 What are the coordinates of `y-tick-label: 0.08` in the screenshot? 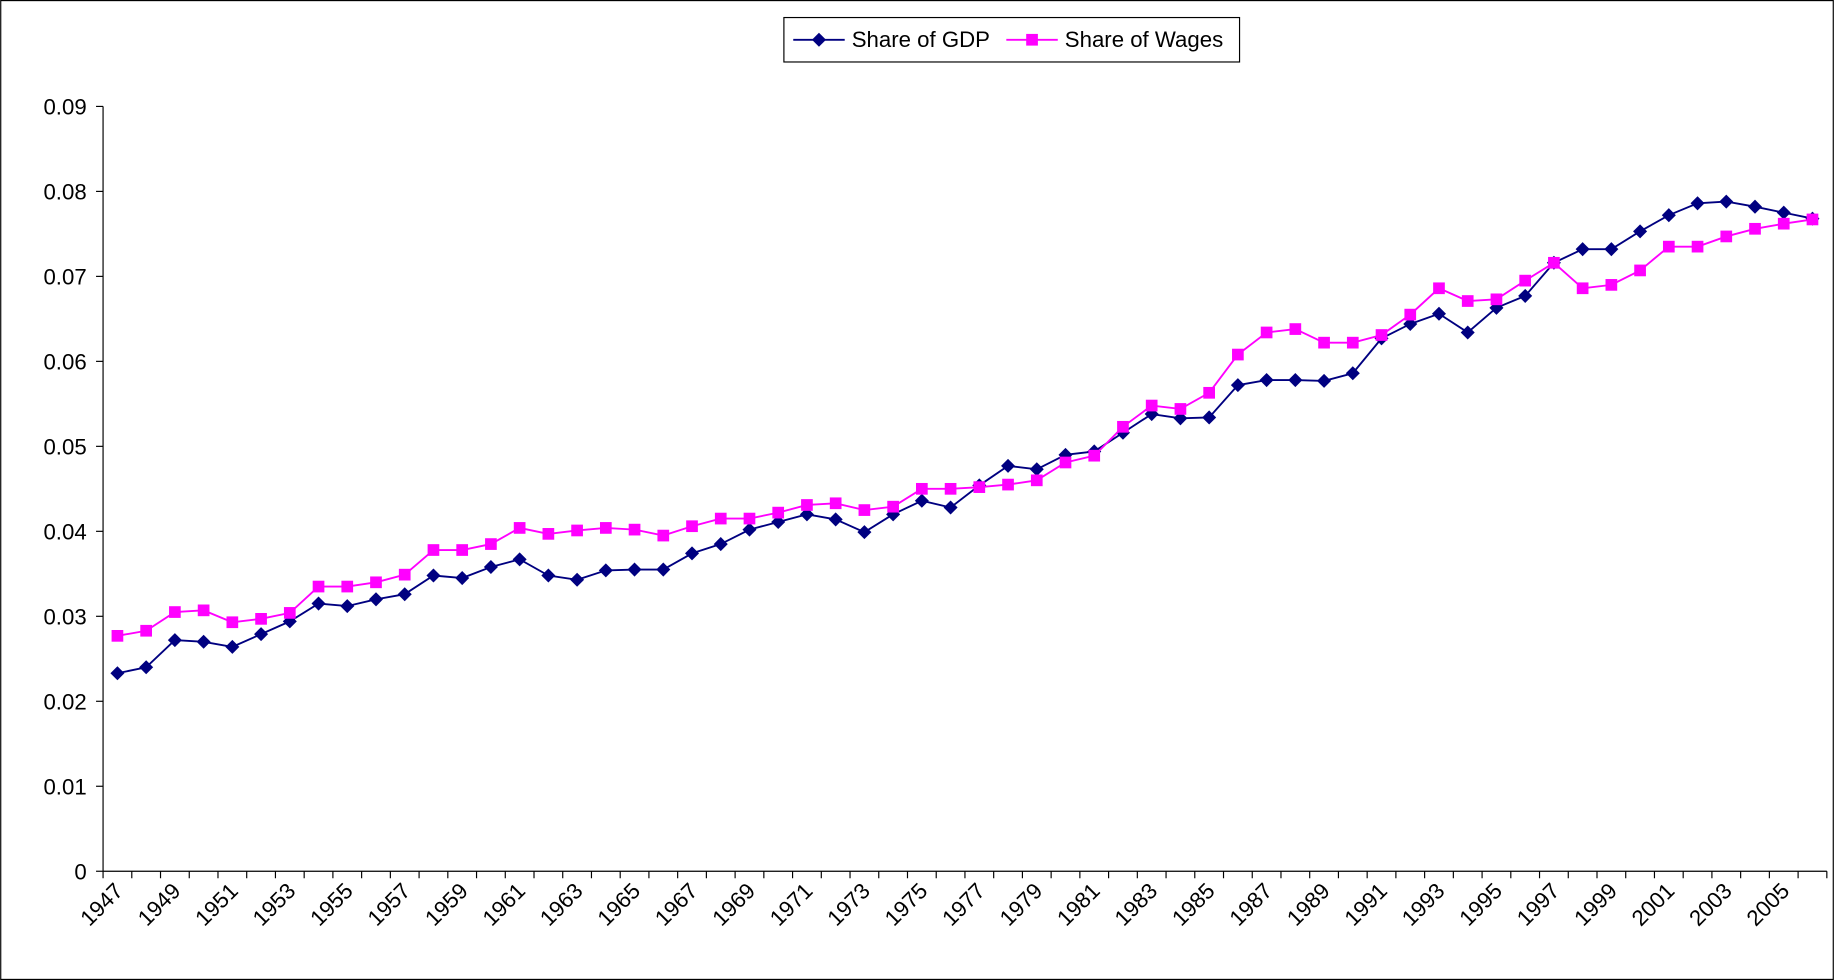 It's located at (64, 192).